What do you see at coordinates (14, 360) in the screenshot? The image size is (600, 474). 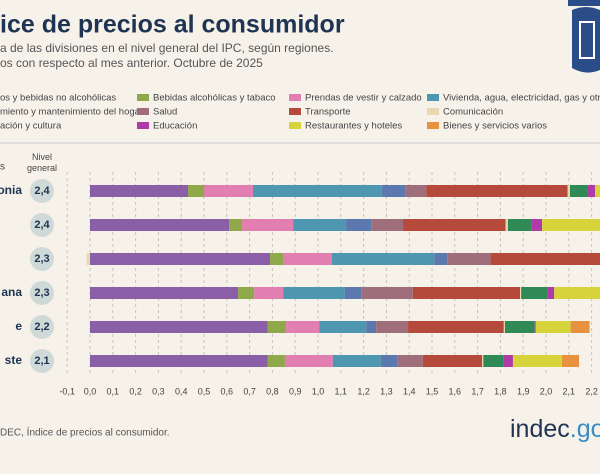 I see `category-label: ste` at bounding box center [14, 360].